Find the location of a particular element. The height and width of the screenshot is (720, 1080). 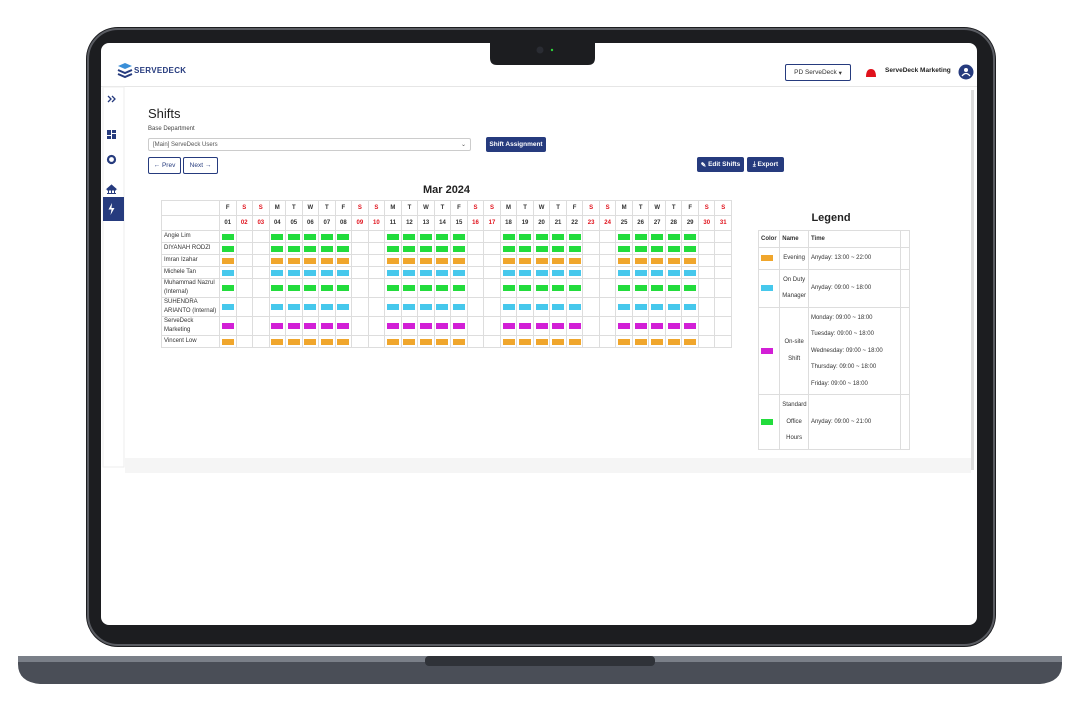

shift-icon is located at coordinates (111, 209).